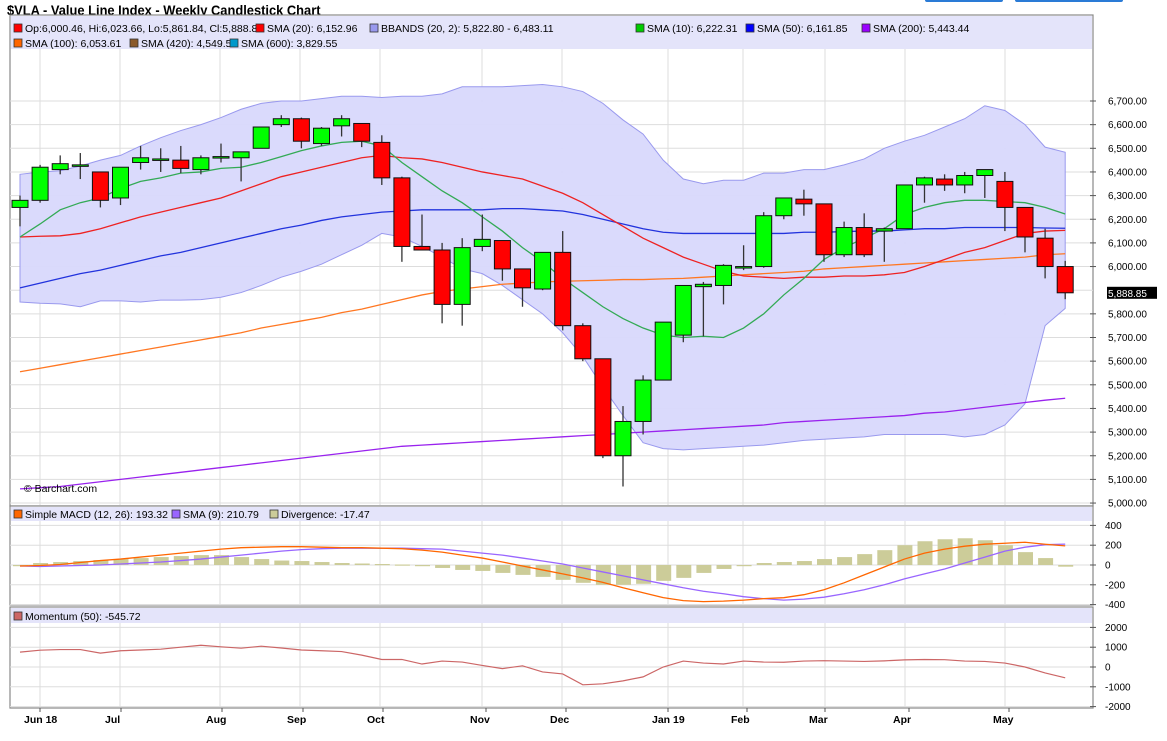 This screenshot has width=1167, height=741. What do you see at coordinates (1115, 585) in the screenshot?
I see `svg-text: -200` at bounding box center [1115, 585].